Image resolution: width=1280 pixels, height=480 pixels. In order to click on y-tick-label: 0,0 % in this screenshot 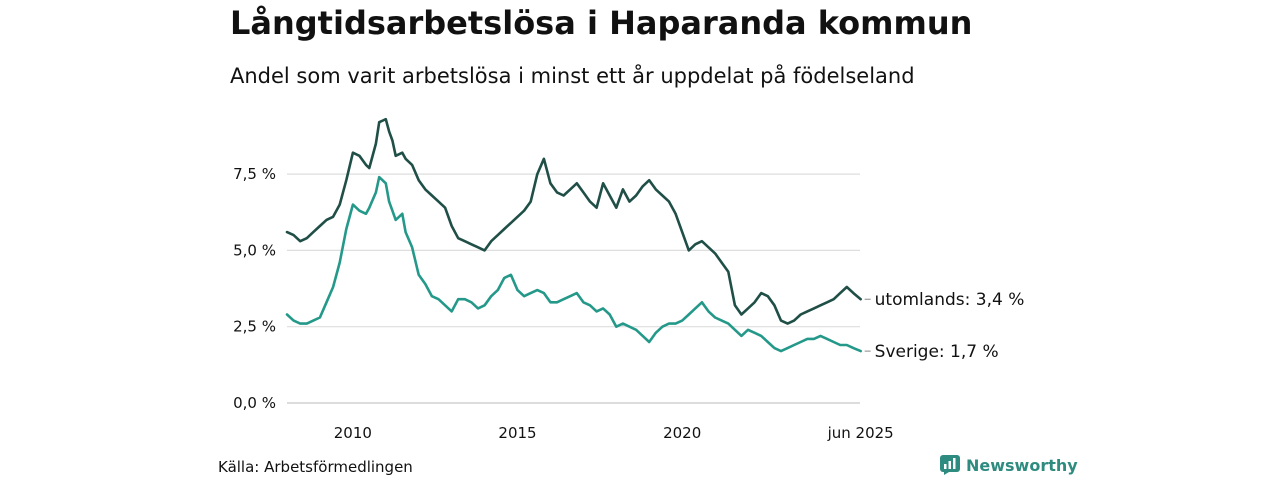, I will do `click(254, 403)`.